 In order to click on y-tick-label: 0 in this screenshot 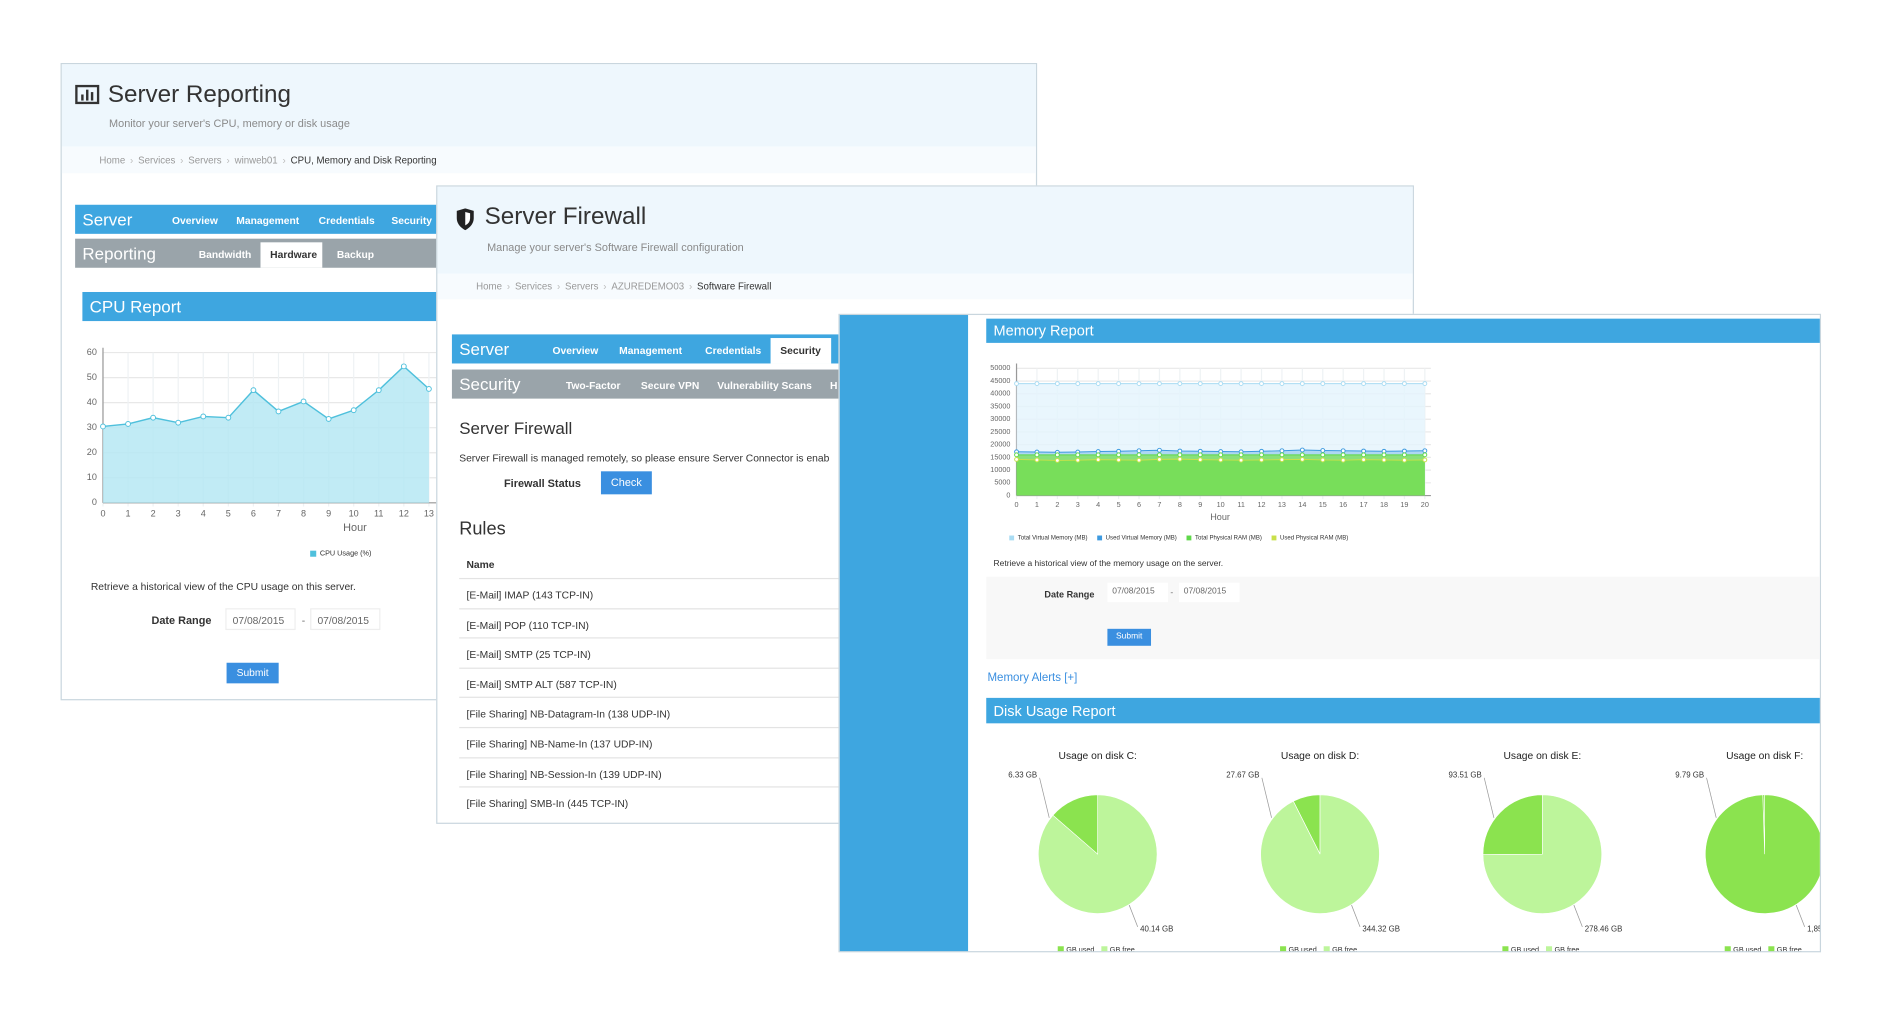, I will do `click(94, 502)`.